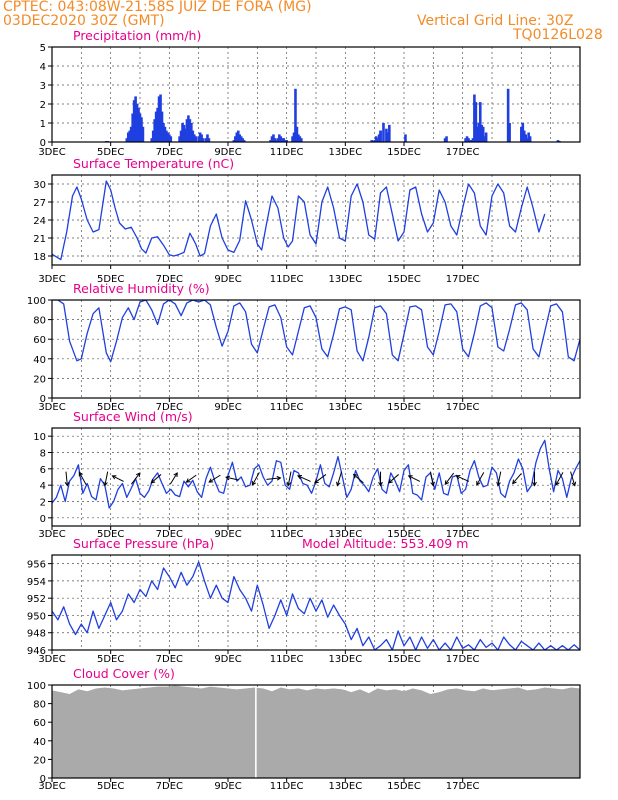 The image size is (618, 800). Describe the element at coordinates (39, 185) in the screenshot. I see `temperature-ytick-label: 30` at that location.